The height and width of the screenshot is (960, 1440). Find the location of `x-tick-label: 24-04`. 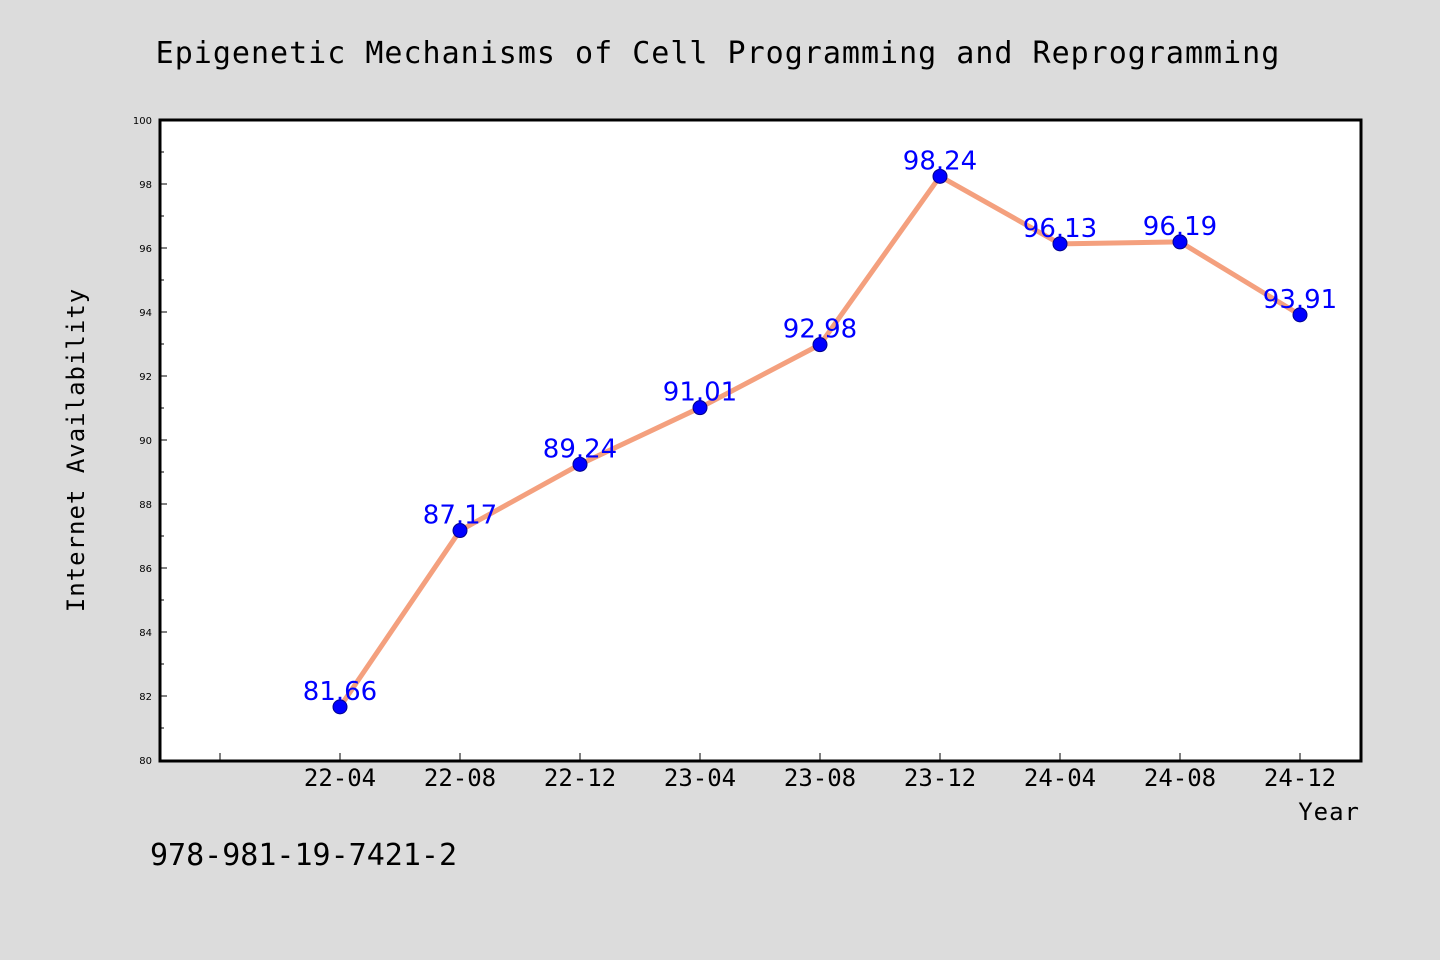

x-tick-label: 24-04 is located at coordinates (1060, 778).